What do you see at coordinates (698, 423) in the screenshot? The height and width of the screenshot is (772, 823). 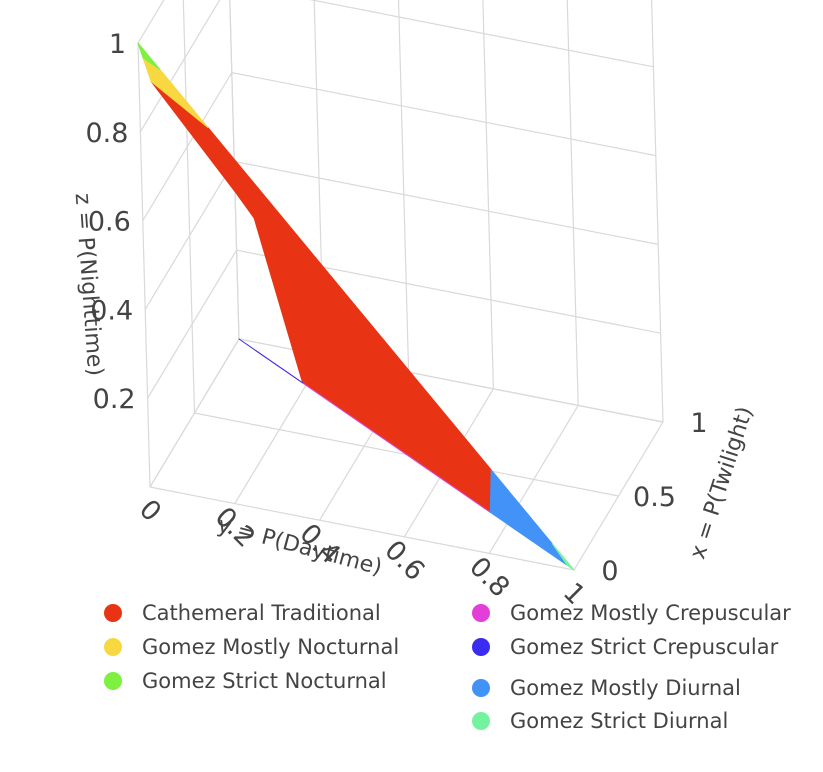 I see `x-tick-label: 1` at bounding box center [698, 423].